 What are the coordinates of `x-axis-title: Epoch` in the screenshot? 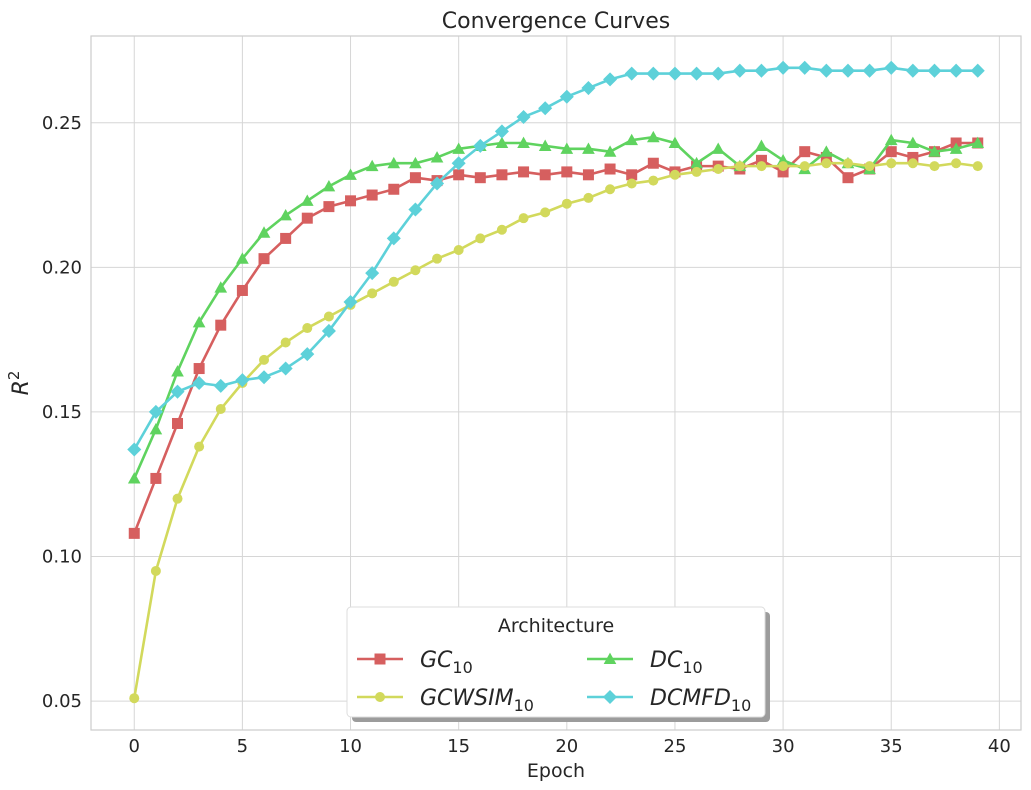 It's located at (556, 771).